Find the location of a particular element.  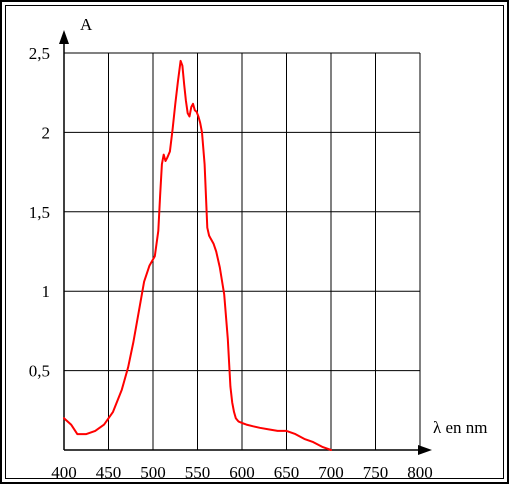

x-axis-label: λ en nm is located at coordinates (460, 427).